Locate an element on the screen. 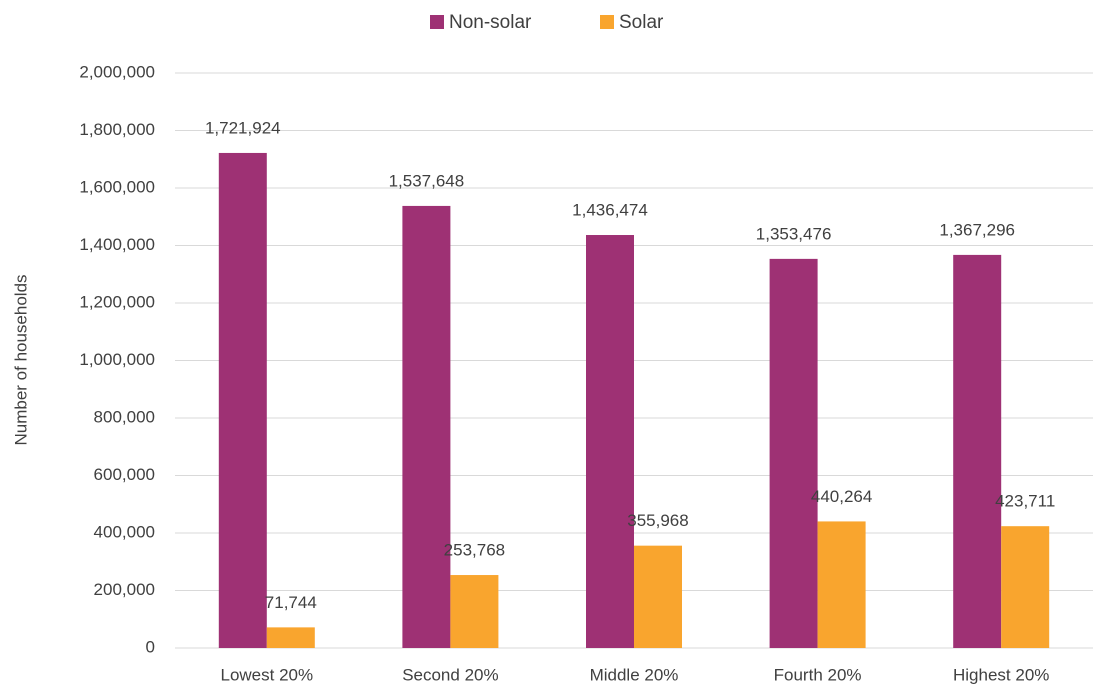 The image size is (1096, 690). y-tick-label: 1,400,000 is located at coordinates (117, 244).